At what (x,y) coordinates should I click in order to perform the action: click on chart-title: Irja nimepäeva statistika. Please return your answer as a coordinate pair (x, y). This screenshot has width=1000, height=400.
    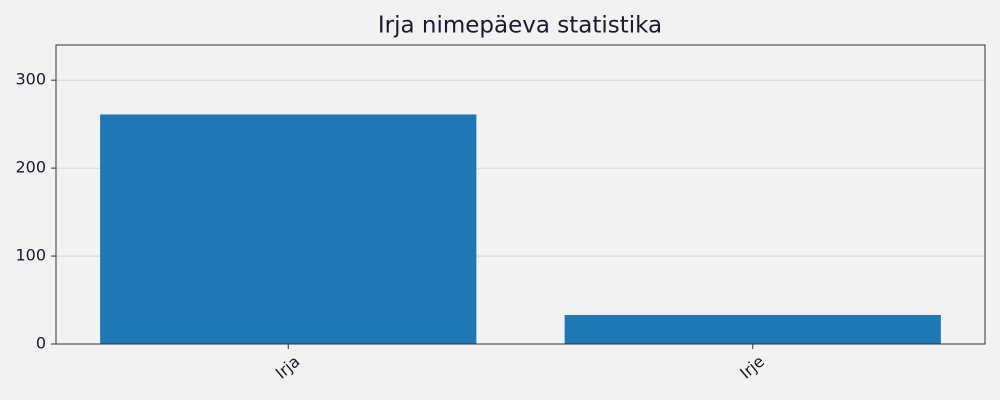
    Looking at the image, I should click on (520, 26).